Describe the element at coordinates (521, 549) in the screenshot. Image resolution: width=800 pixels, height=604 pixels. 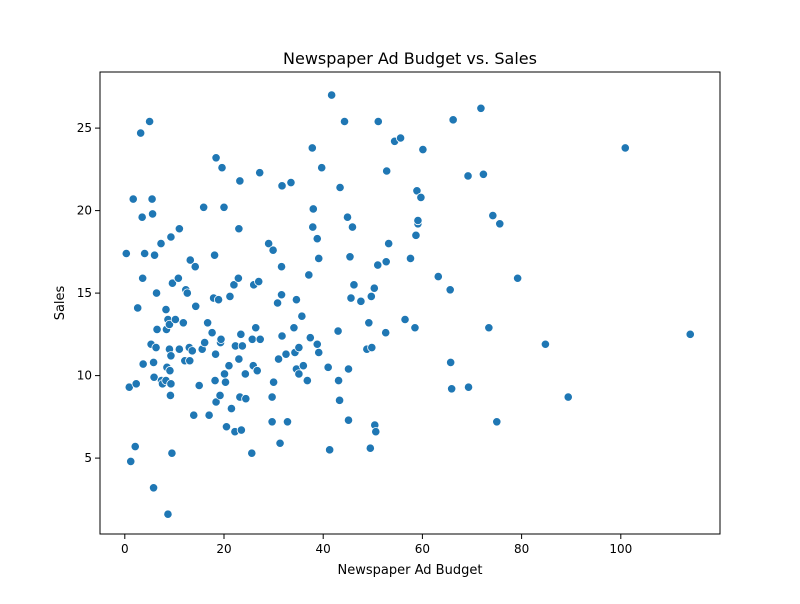
I see `x-tick-label: 80` at that location.